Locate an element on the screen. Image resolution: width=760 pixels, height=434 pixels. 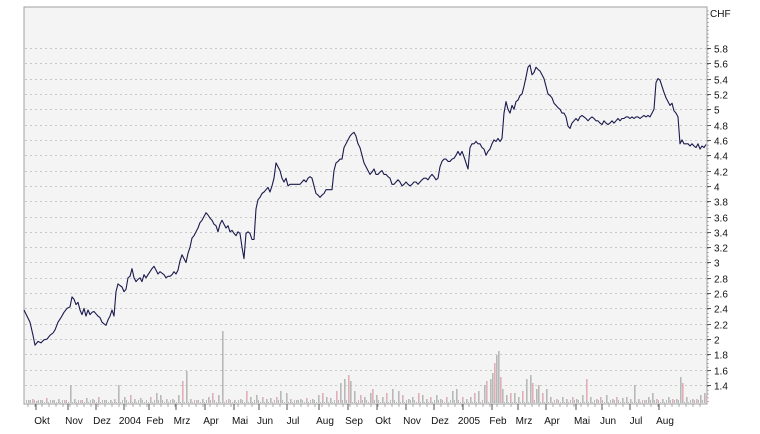
y-tick-label: 3 is located at coordinates (717, 264).